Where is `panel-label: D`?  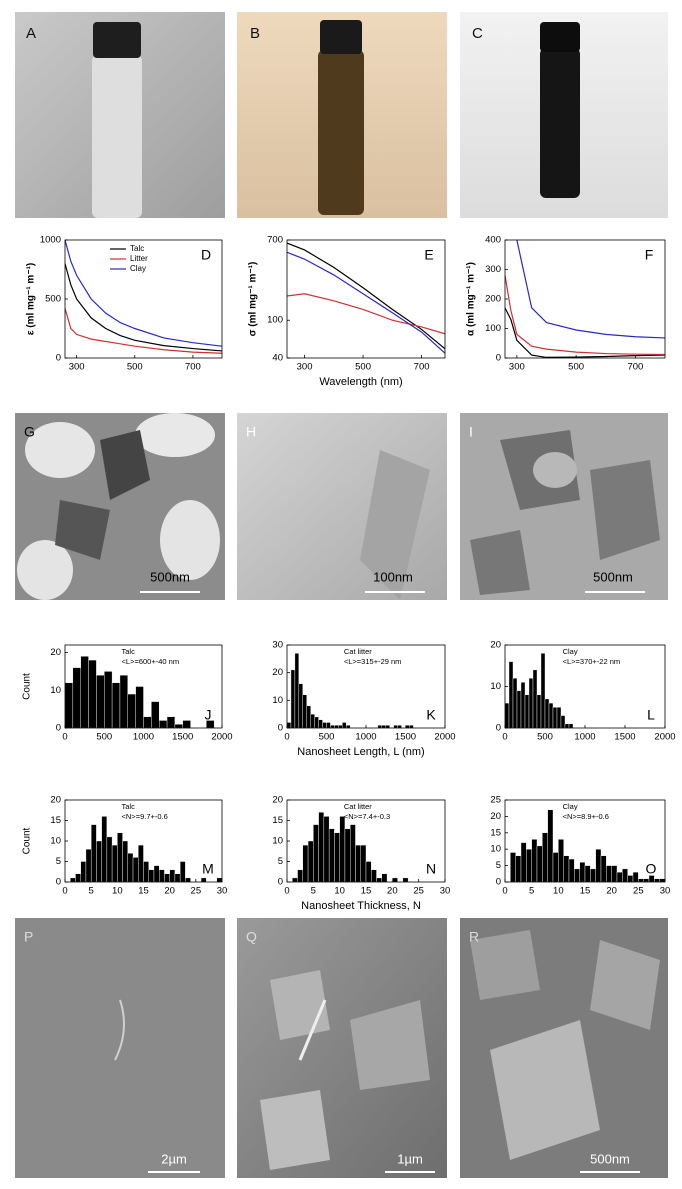
panel-label: D is located at coordinates (206, 255).